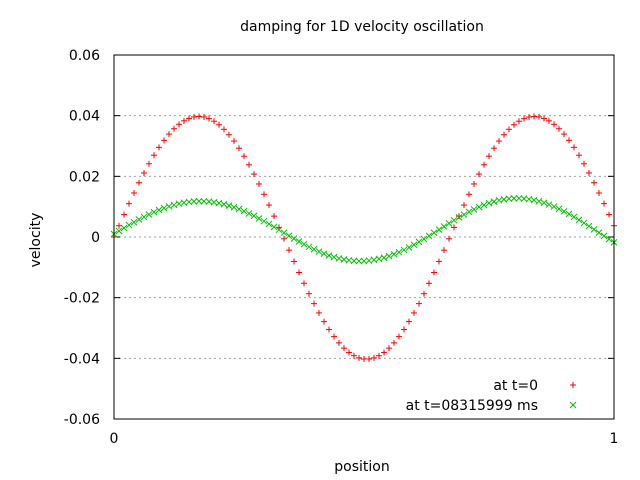 Image resolution: width=640 pixels, height=480 pixels. I want to click on y-tick-label: 0.06, so click(84, 56).